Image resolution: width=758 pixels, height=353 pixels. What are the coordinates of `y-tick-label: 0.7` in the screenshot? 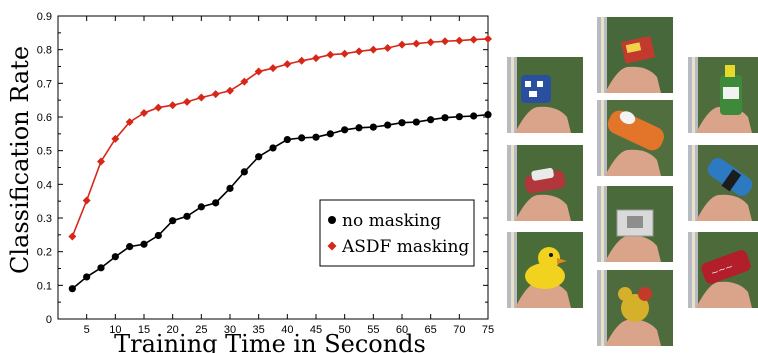 It's located at (44, 84).